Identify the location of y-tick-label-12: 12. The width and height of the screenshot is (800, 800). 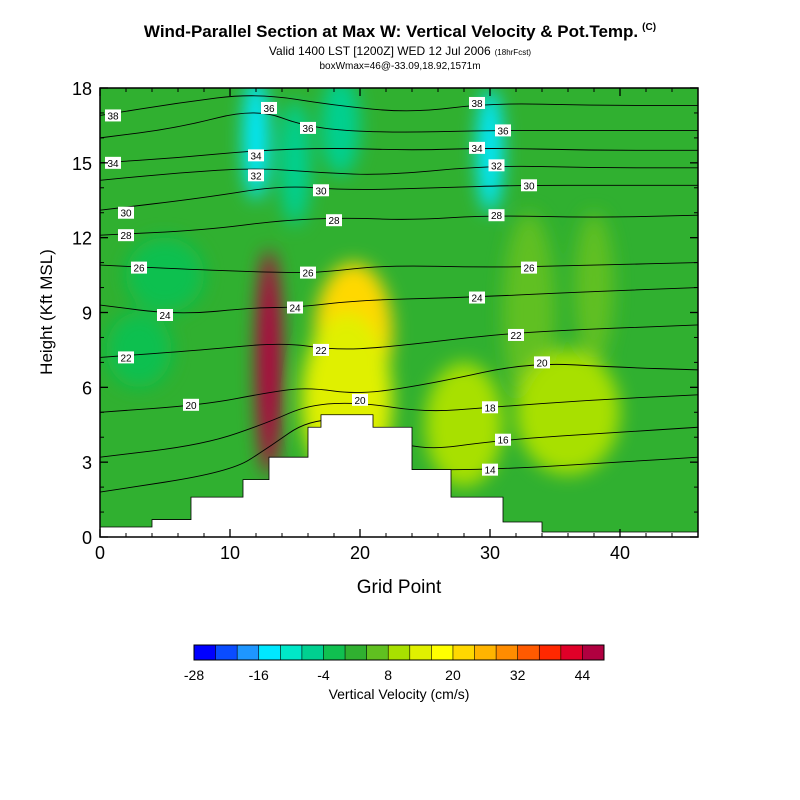
(82, 239).